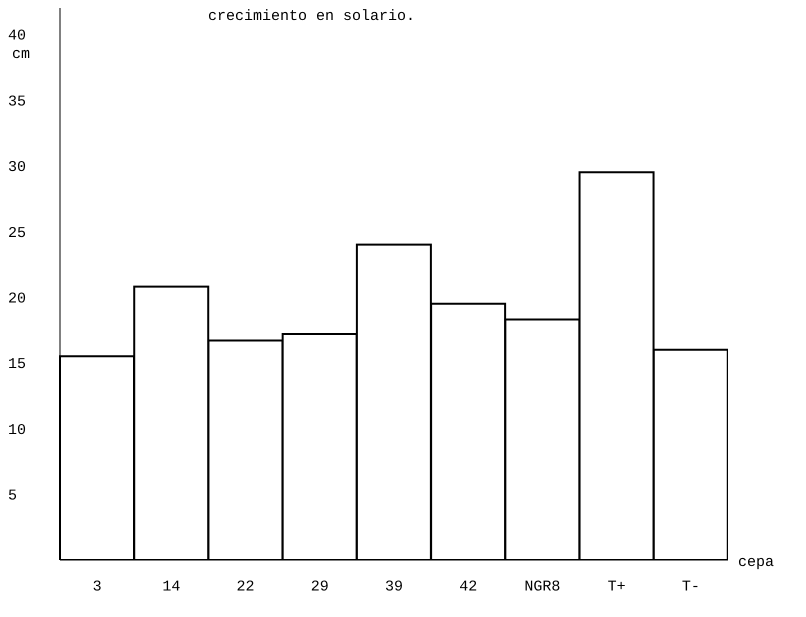 This screenshot has height=617, width=806. I want to click on y-axis-title: cm, so click(21, 54).